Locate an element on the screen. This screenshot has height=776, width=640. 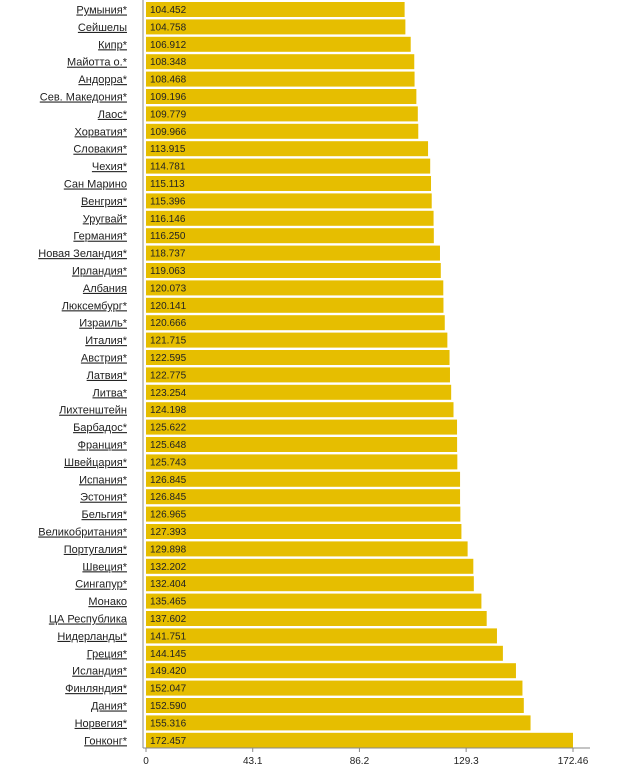
category-label: Лаос* is located at coordinates (113, 115).